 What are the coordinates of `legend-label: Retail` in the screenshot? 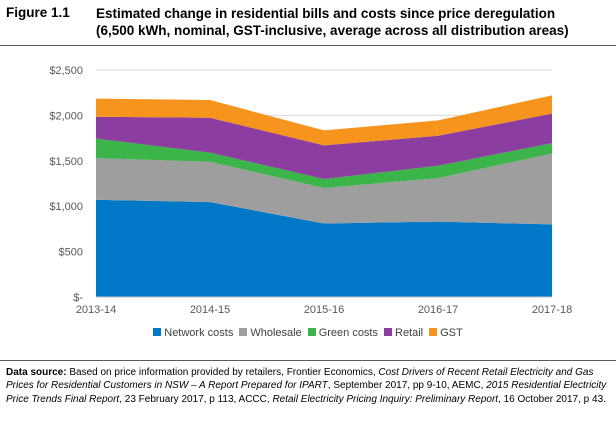 It's located at (409, 333).